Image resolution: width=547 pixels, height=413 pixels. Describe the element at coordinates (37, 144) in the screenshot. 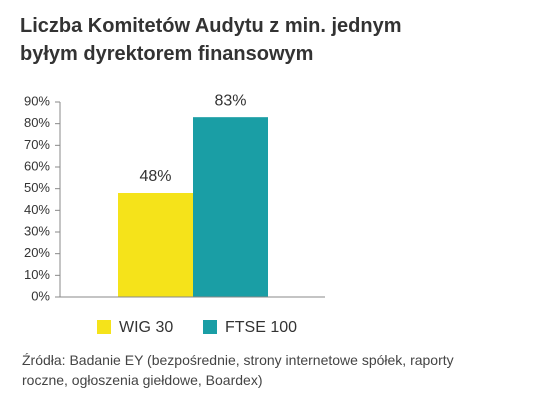

I see `y-tick-label: 70%` at that location.